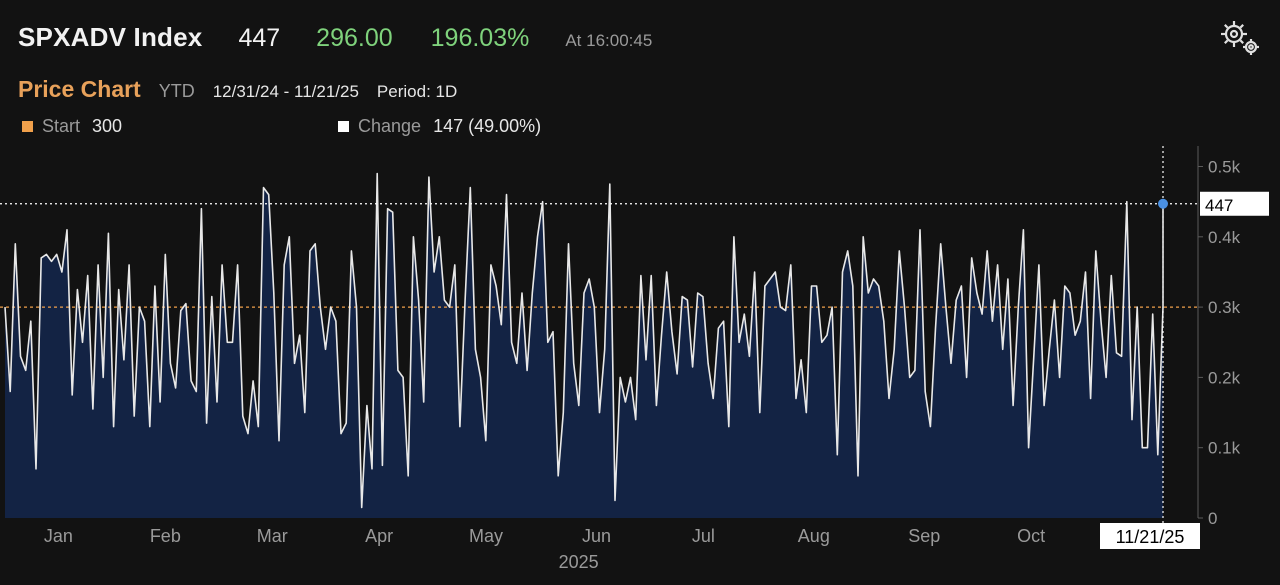 Image resolution: width=1280 pixels, height=585 pixels. I want to click on legend-item-start: Start 300, so click(72, 126).